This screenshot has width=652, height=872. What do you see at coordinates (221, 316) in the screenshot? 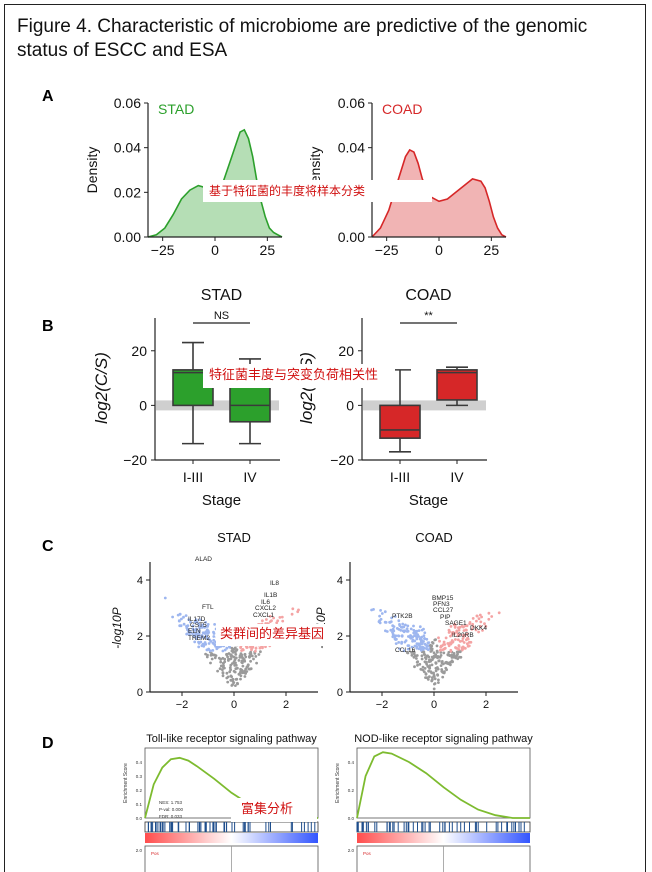
I see `stad-box-significance-label: NS` at bounding box center [221, 316].